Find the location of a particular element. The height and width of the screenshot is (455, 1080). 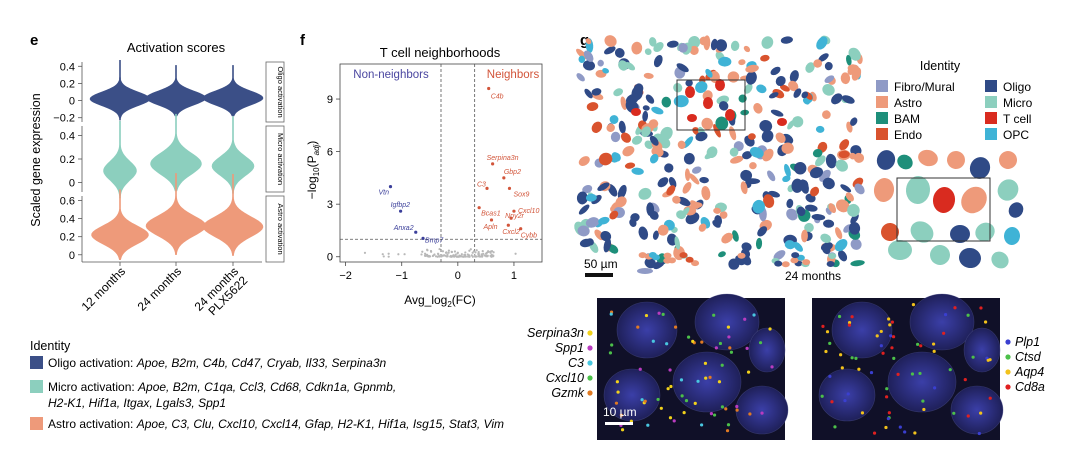

non-neighbors-label: Non-neighbors is located at coordinates (391, 75).